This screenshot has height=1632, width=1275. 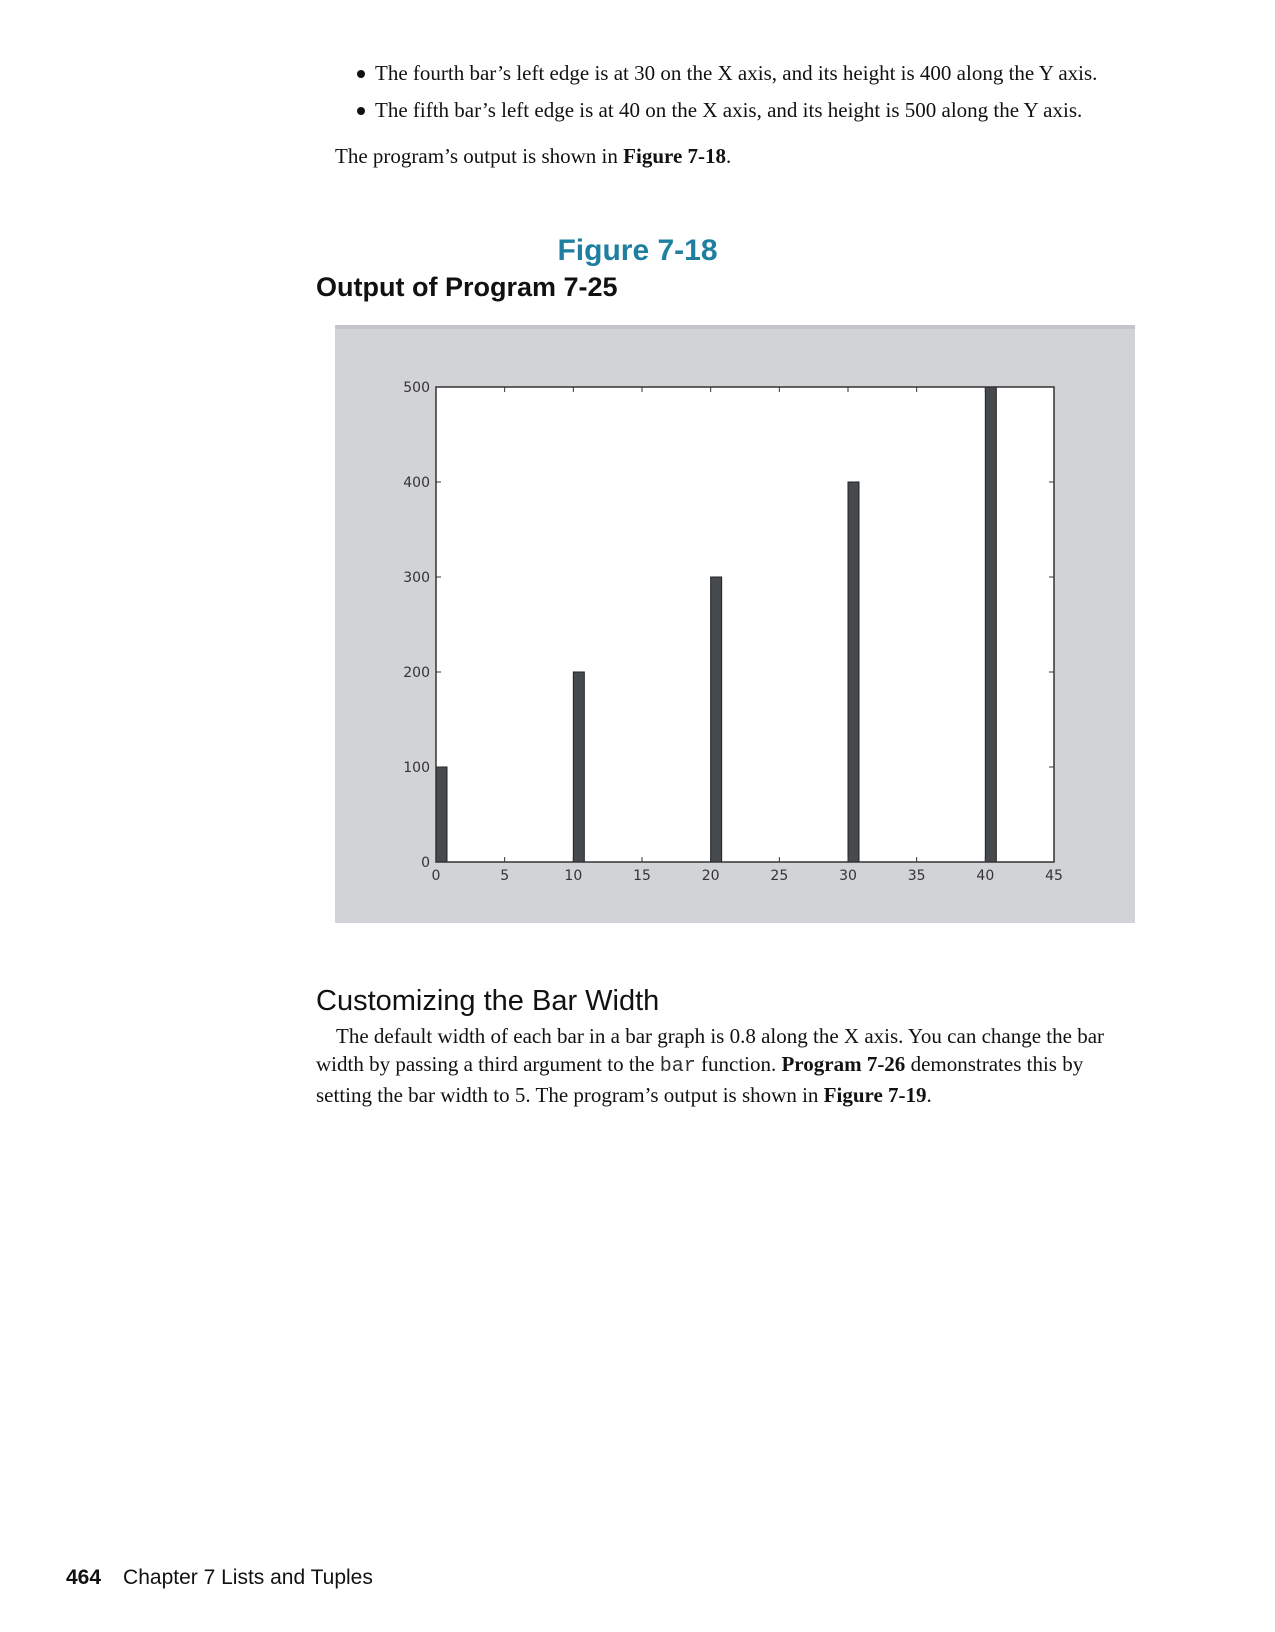 What do you see at coordinates (425, 863) in the screenshot?
I see `y-tick-label: 0` at bounding box center [425, 863].